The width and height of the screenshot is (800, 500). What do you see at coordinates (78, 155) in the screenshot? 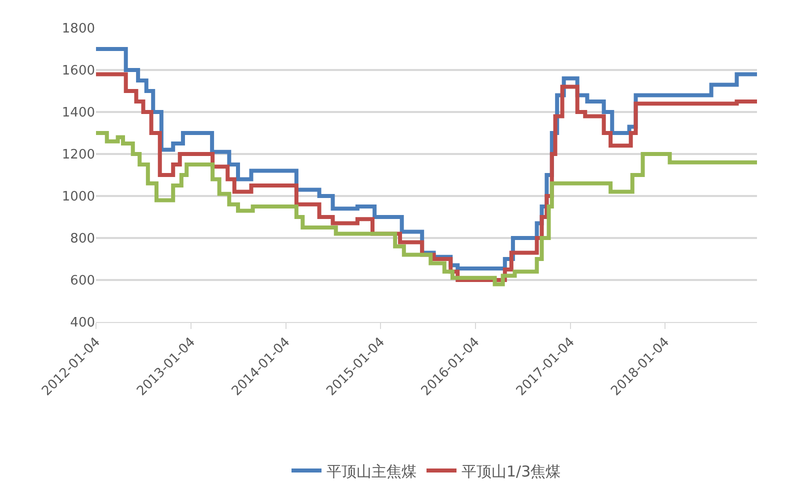
I see `y-tick-label: 1200` at bounding box center [78, 155].